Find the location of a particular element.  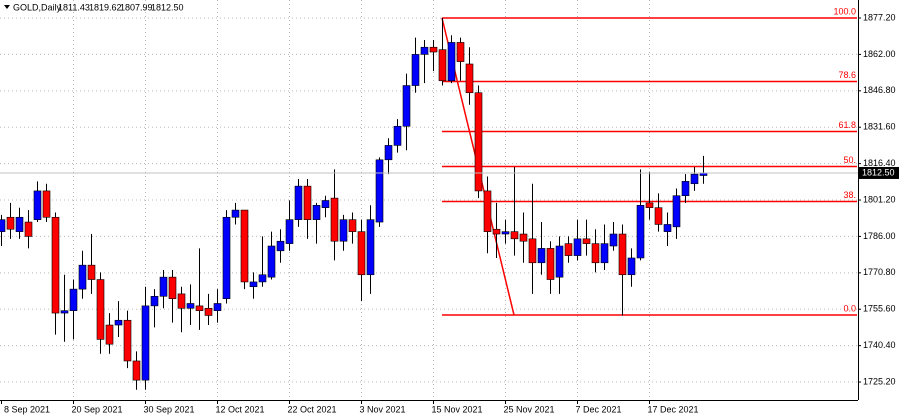

x-tick-label: 25 Nov 2021 is located at coordinates (529, 409).